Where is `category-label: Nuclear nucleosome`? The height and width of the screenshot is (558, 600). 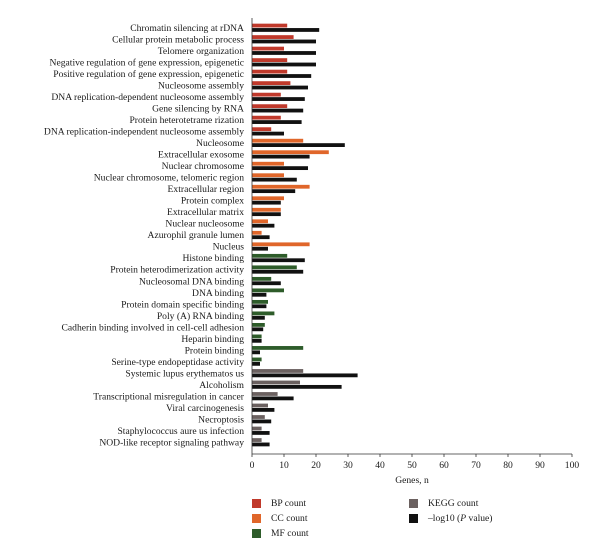
category-label: Nuclear nucleosome is located at coordinates (204, 224).